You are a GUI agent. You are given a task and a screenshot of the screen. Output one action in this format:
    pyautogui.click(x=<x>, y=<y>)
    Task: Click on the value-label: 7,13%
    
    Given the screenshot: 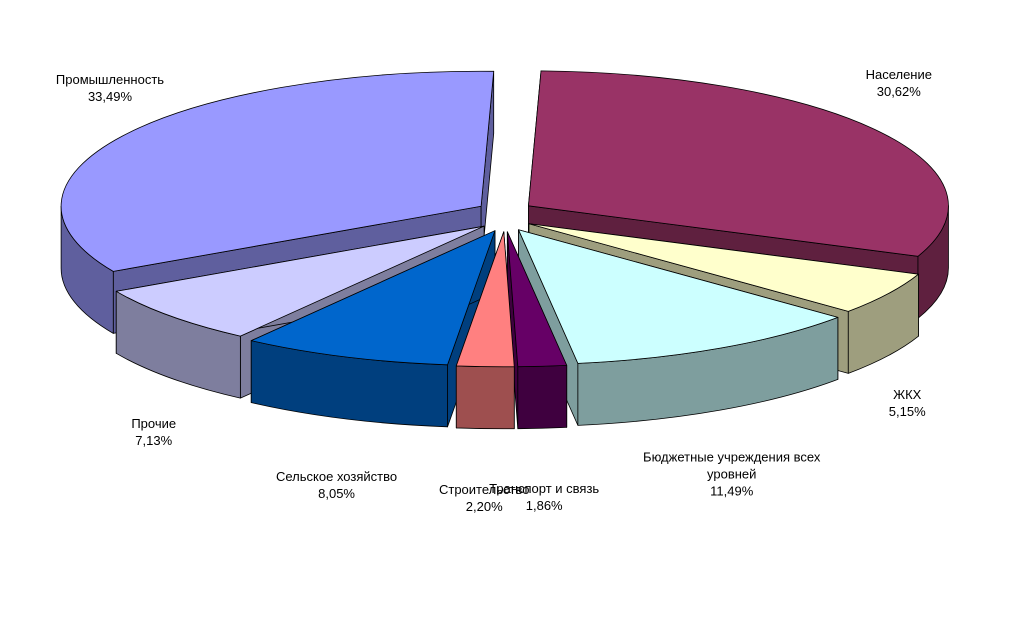 What is the action you would take?
    pyautogui.click(x=154, y=441)
    